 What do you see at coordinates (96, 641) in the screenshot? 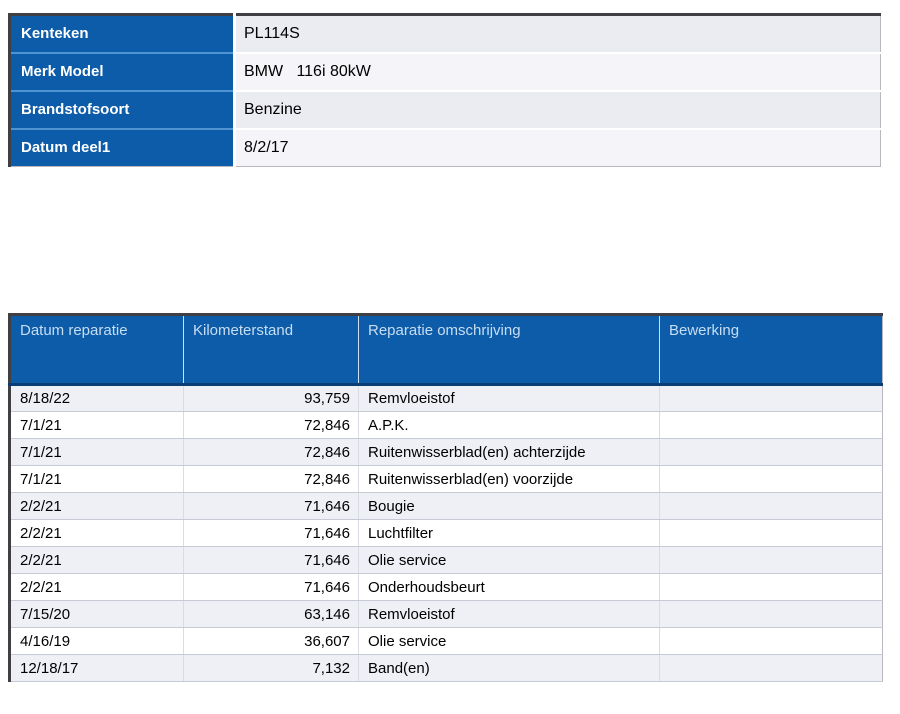
I see `datum-reparatie-cell: 4/16/19` at bounding box center [96, 641].